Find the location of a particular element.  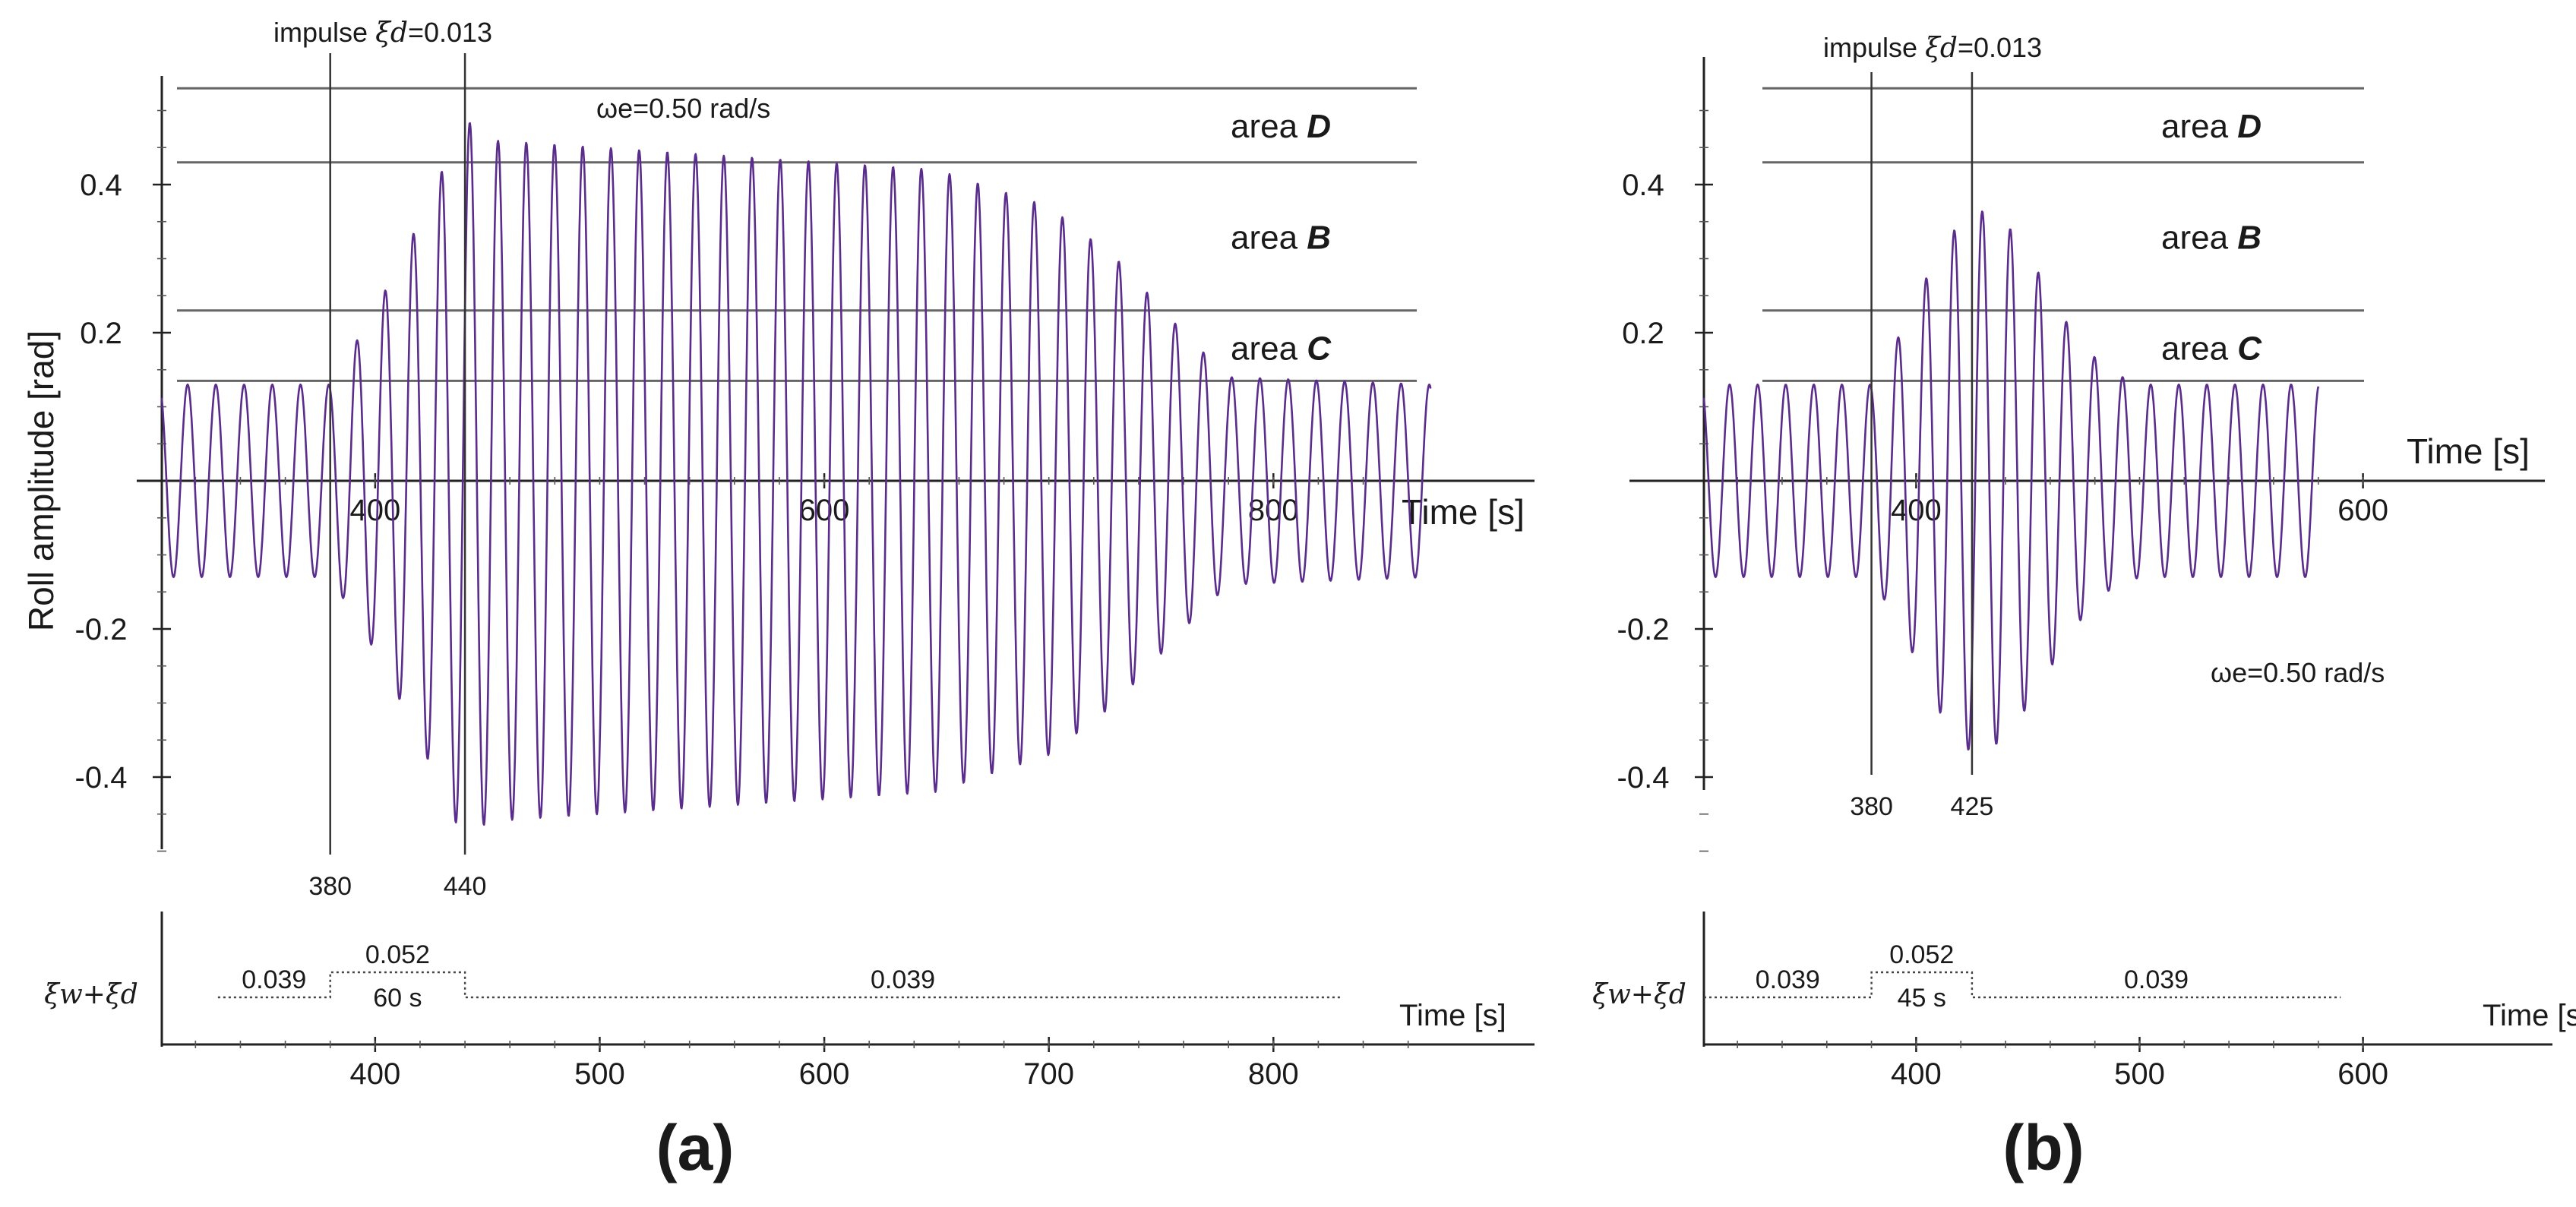

x-axis-label: Time [s] is located at coordinates (2468, 451).